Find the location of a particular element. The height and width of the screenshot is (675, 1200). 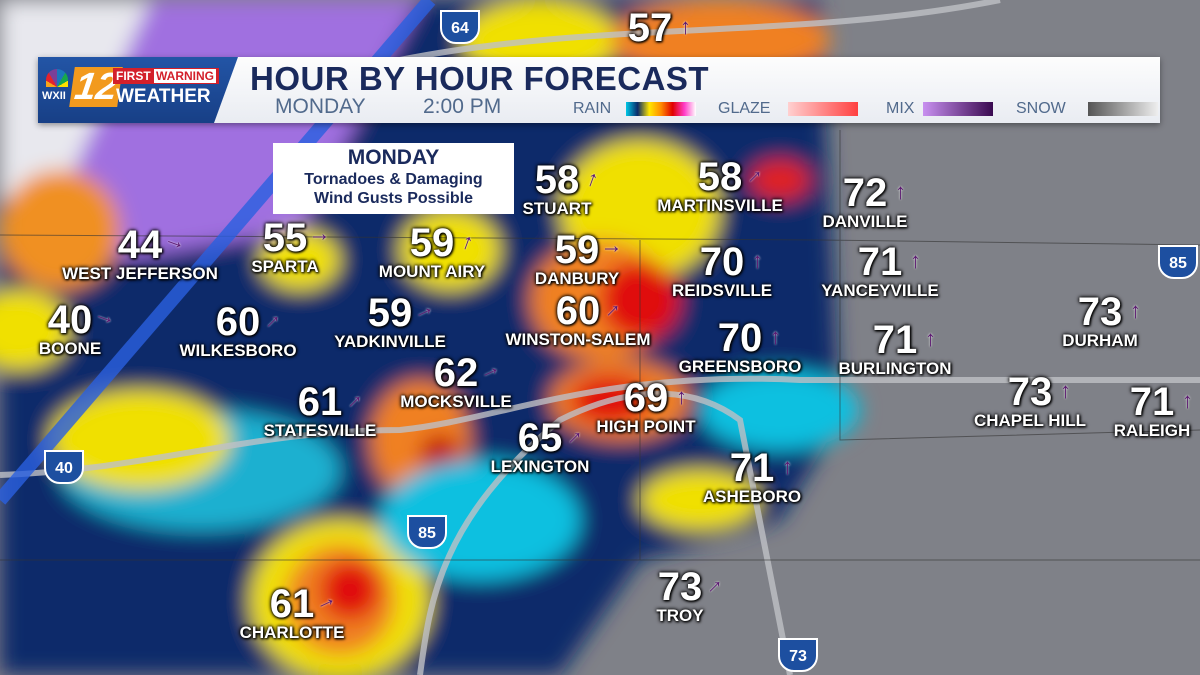

legend-label-snow: SNOW is located at coordinates (1041, 108).